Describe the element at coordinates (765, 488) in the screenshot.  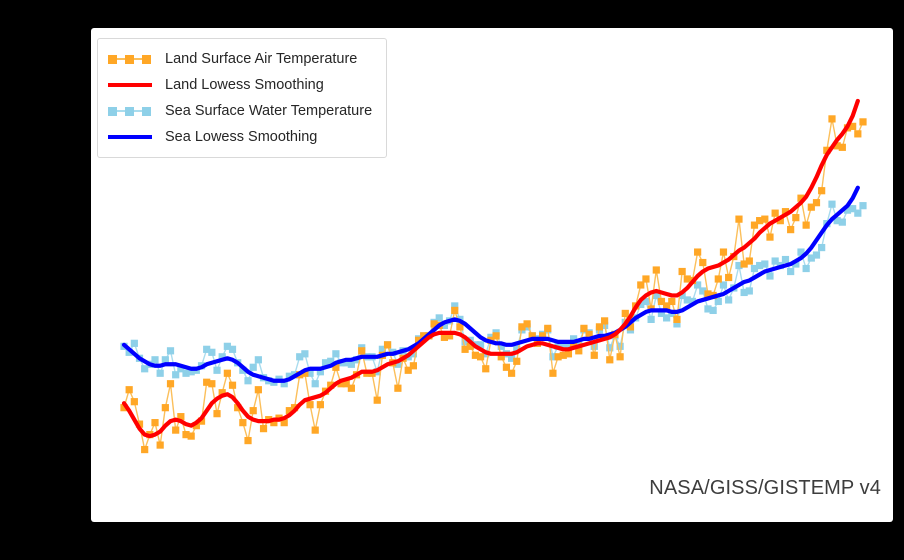
I see `source-annotation: NASA/GISS/GISTEMP v4` at that location.